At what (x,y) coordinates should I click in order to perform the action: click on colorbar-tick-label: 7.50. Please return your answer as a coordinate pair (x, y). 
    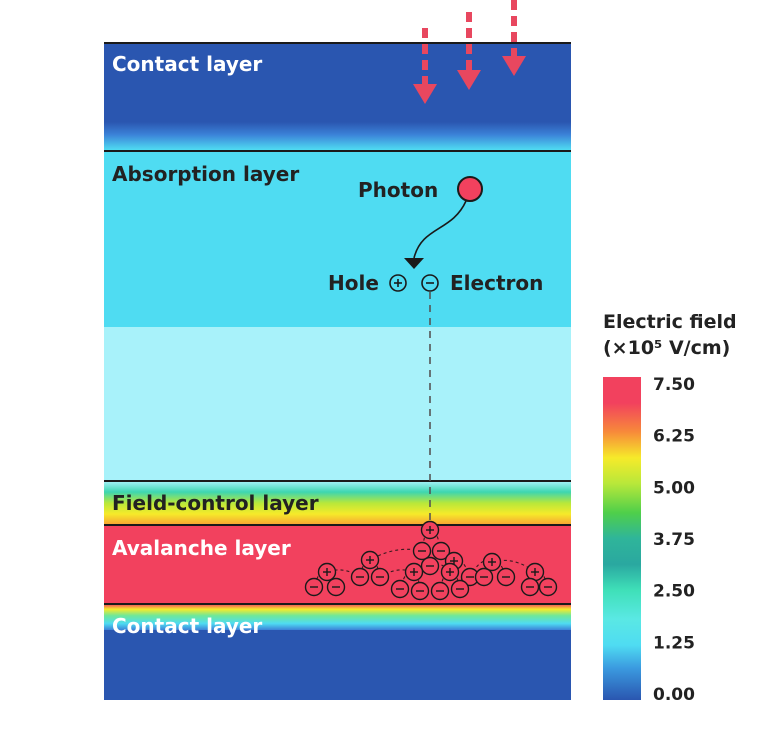
    Looking at the image, I should click on (674, 385).